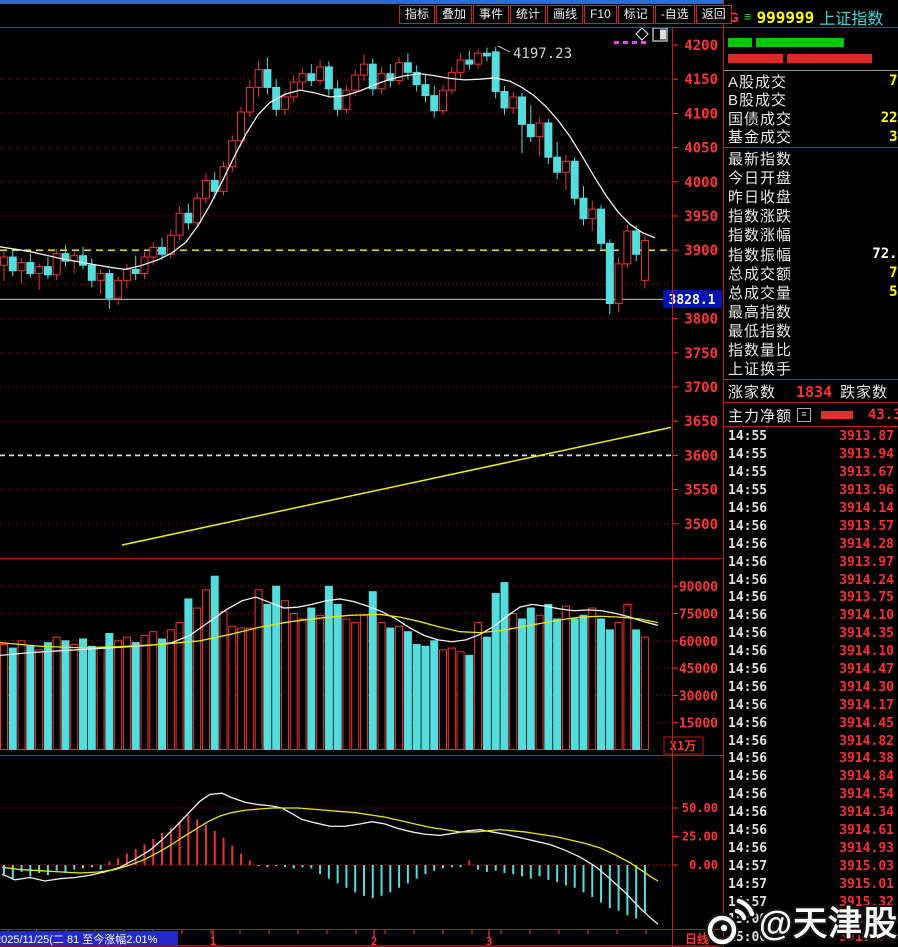  Describe the element at coordinates (851, 19) in the screenshot. I see `stock-name: 上证指数` at that location.